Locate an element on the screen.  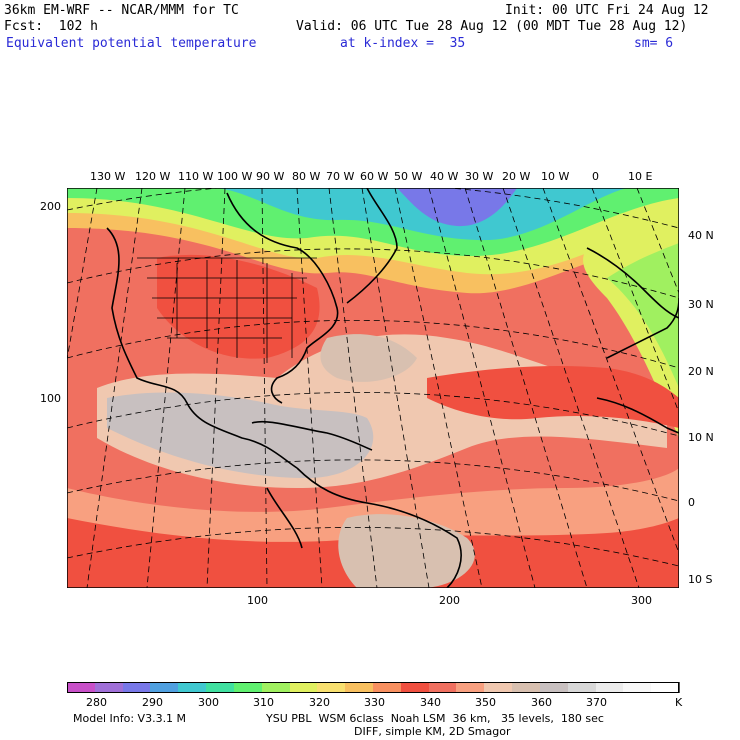
lon-label: 10 E is located at coordinates (640, 176).